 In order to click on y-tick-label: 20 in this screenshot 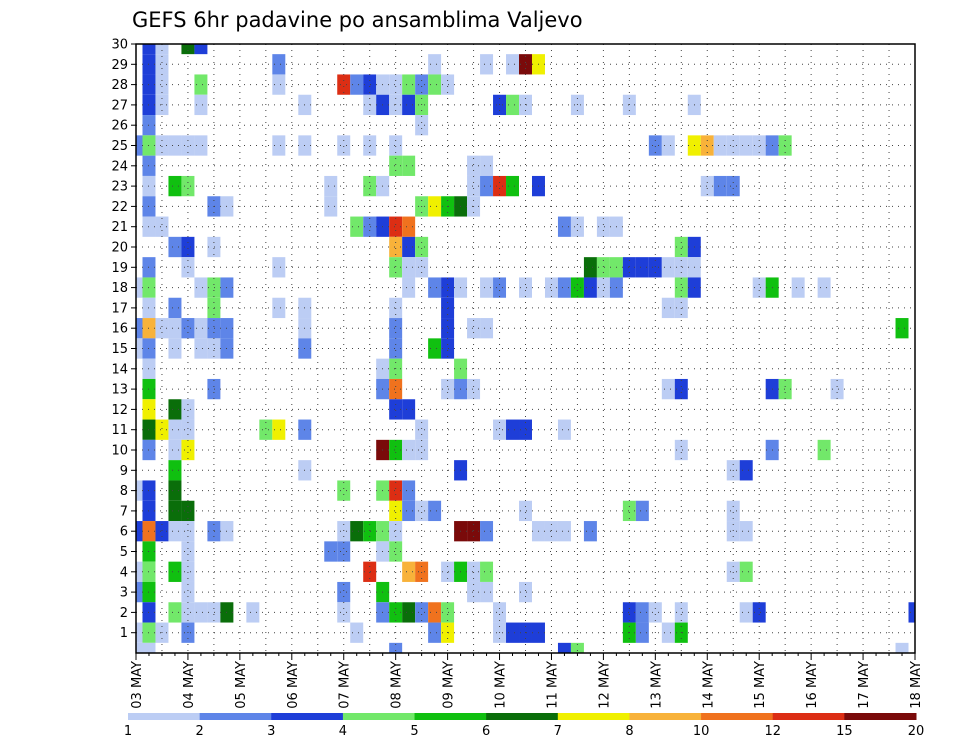, I will do `click(119, 248)`.